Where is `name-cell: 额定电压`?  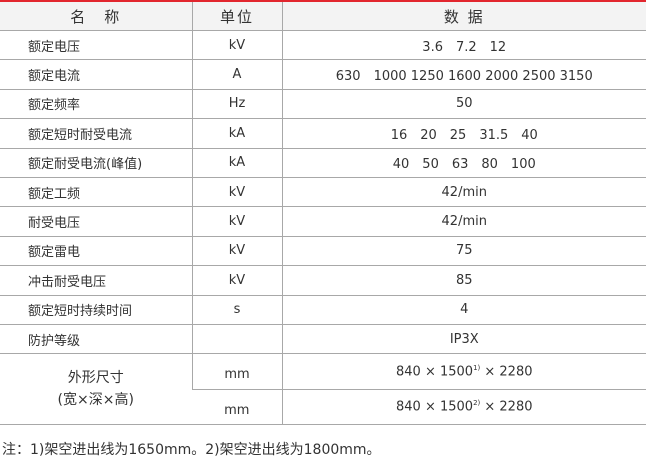
name-cell: 额定电压 is located at coordinates (96, 45).